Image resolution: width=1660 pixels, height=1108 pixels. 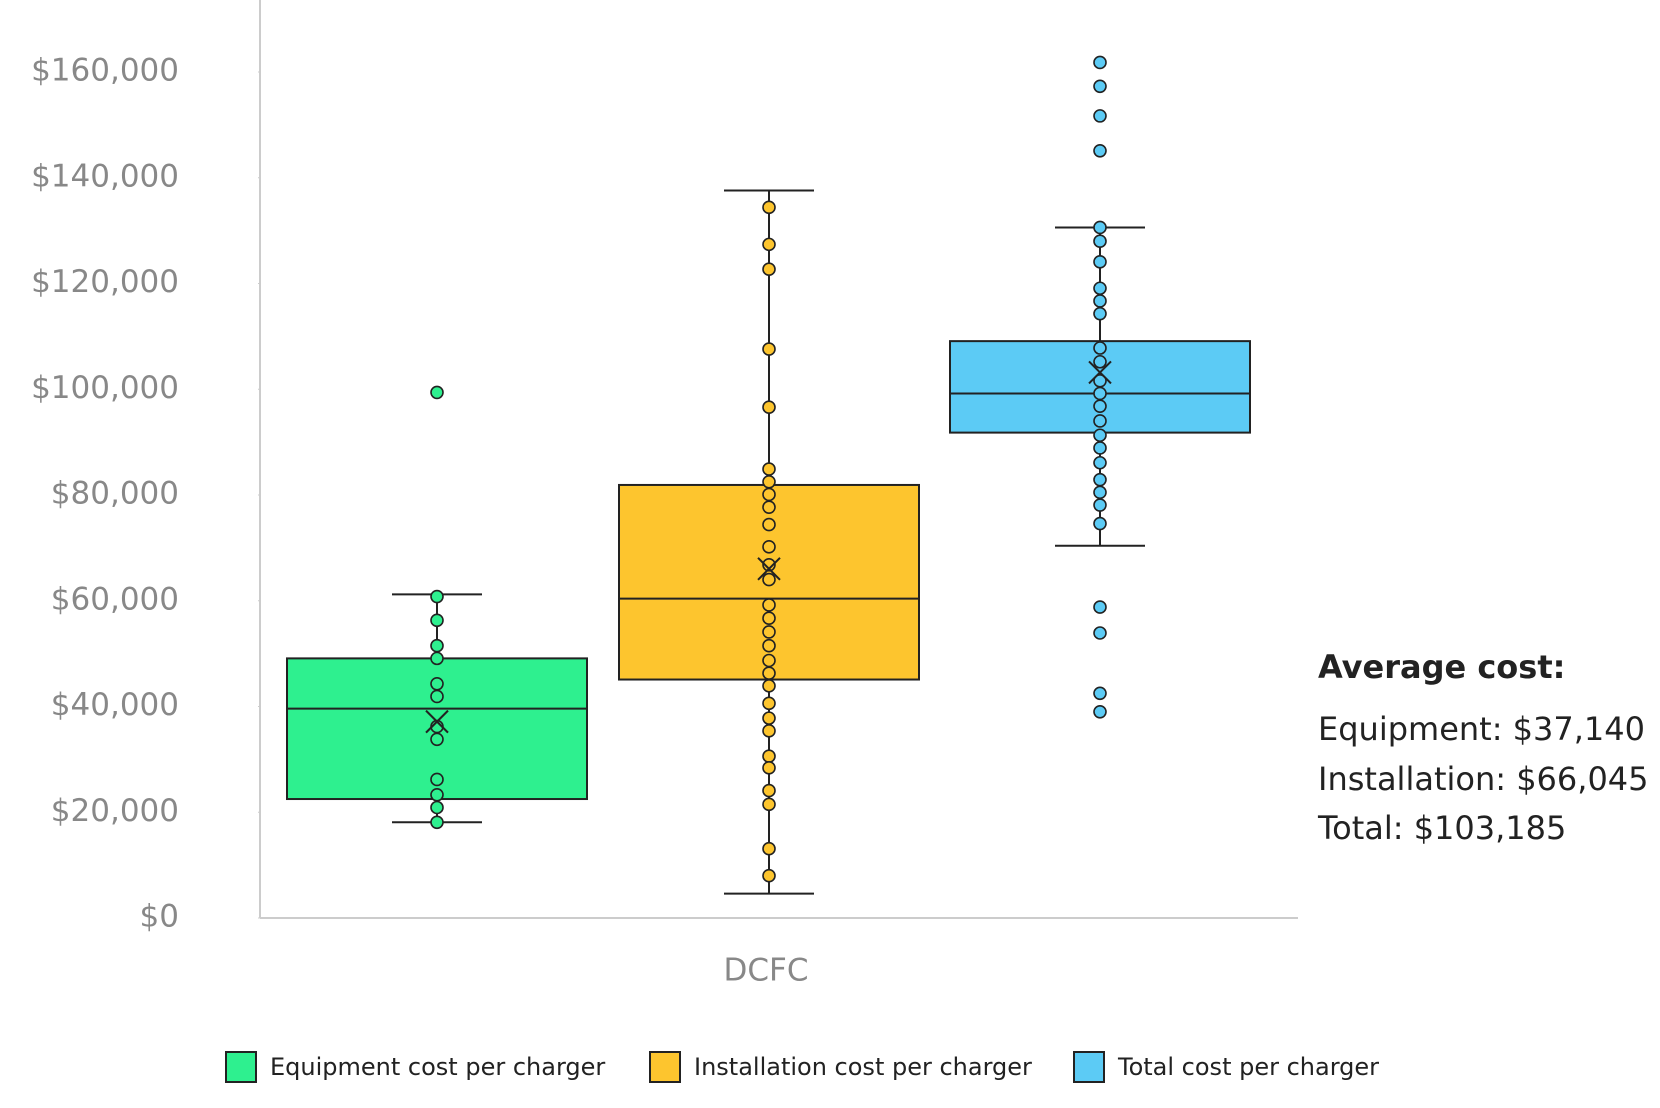 I want to click on annotation: Total: $103,185, so click(x=1441, y=828).